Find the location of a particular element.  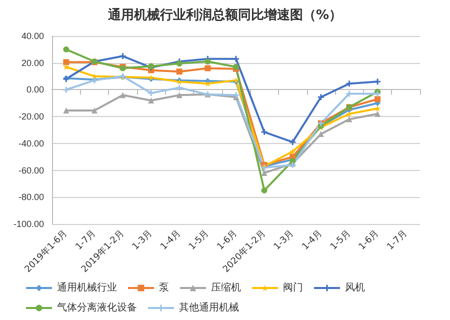

y-tick-label: 0.00 is located at coordinates (35, 89).